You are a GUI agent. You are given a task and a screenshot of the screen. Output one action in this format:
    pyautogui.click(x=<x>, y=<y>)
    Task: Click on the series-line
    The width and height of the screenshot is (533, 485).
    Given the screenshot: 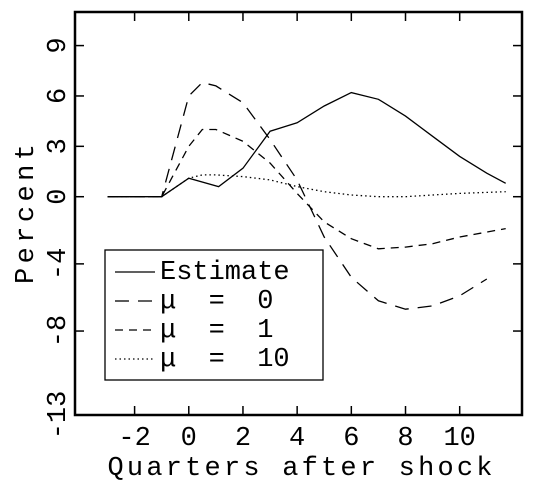 What is the action you would take?
    pyautogui.click(x=306, y=186)
    